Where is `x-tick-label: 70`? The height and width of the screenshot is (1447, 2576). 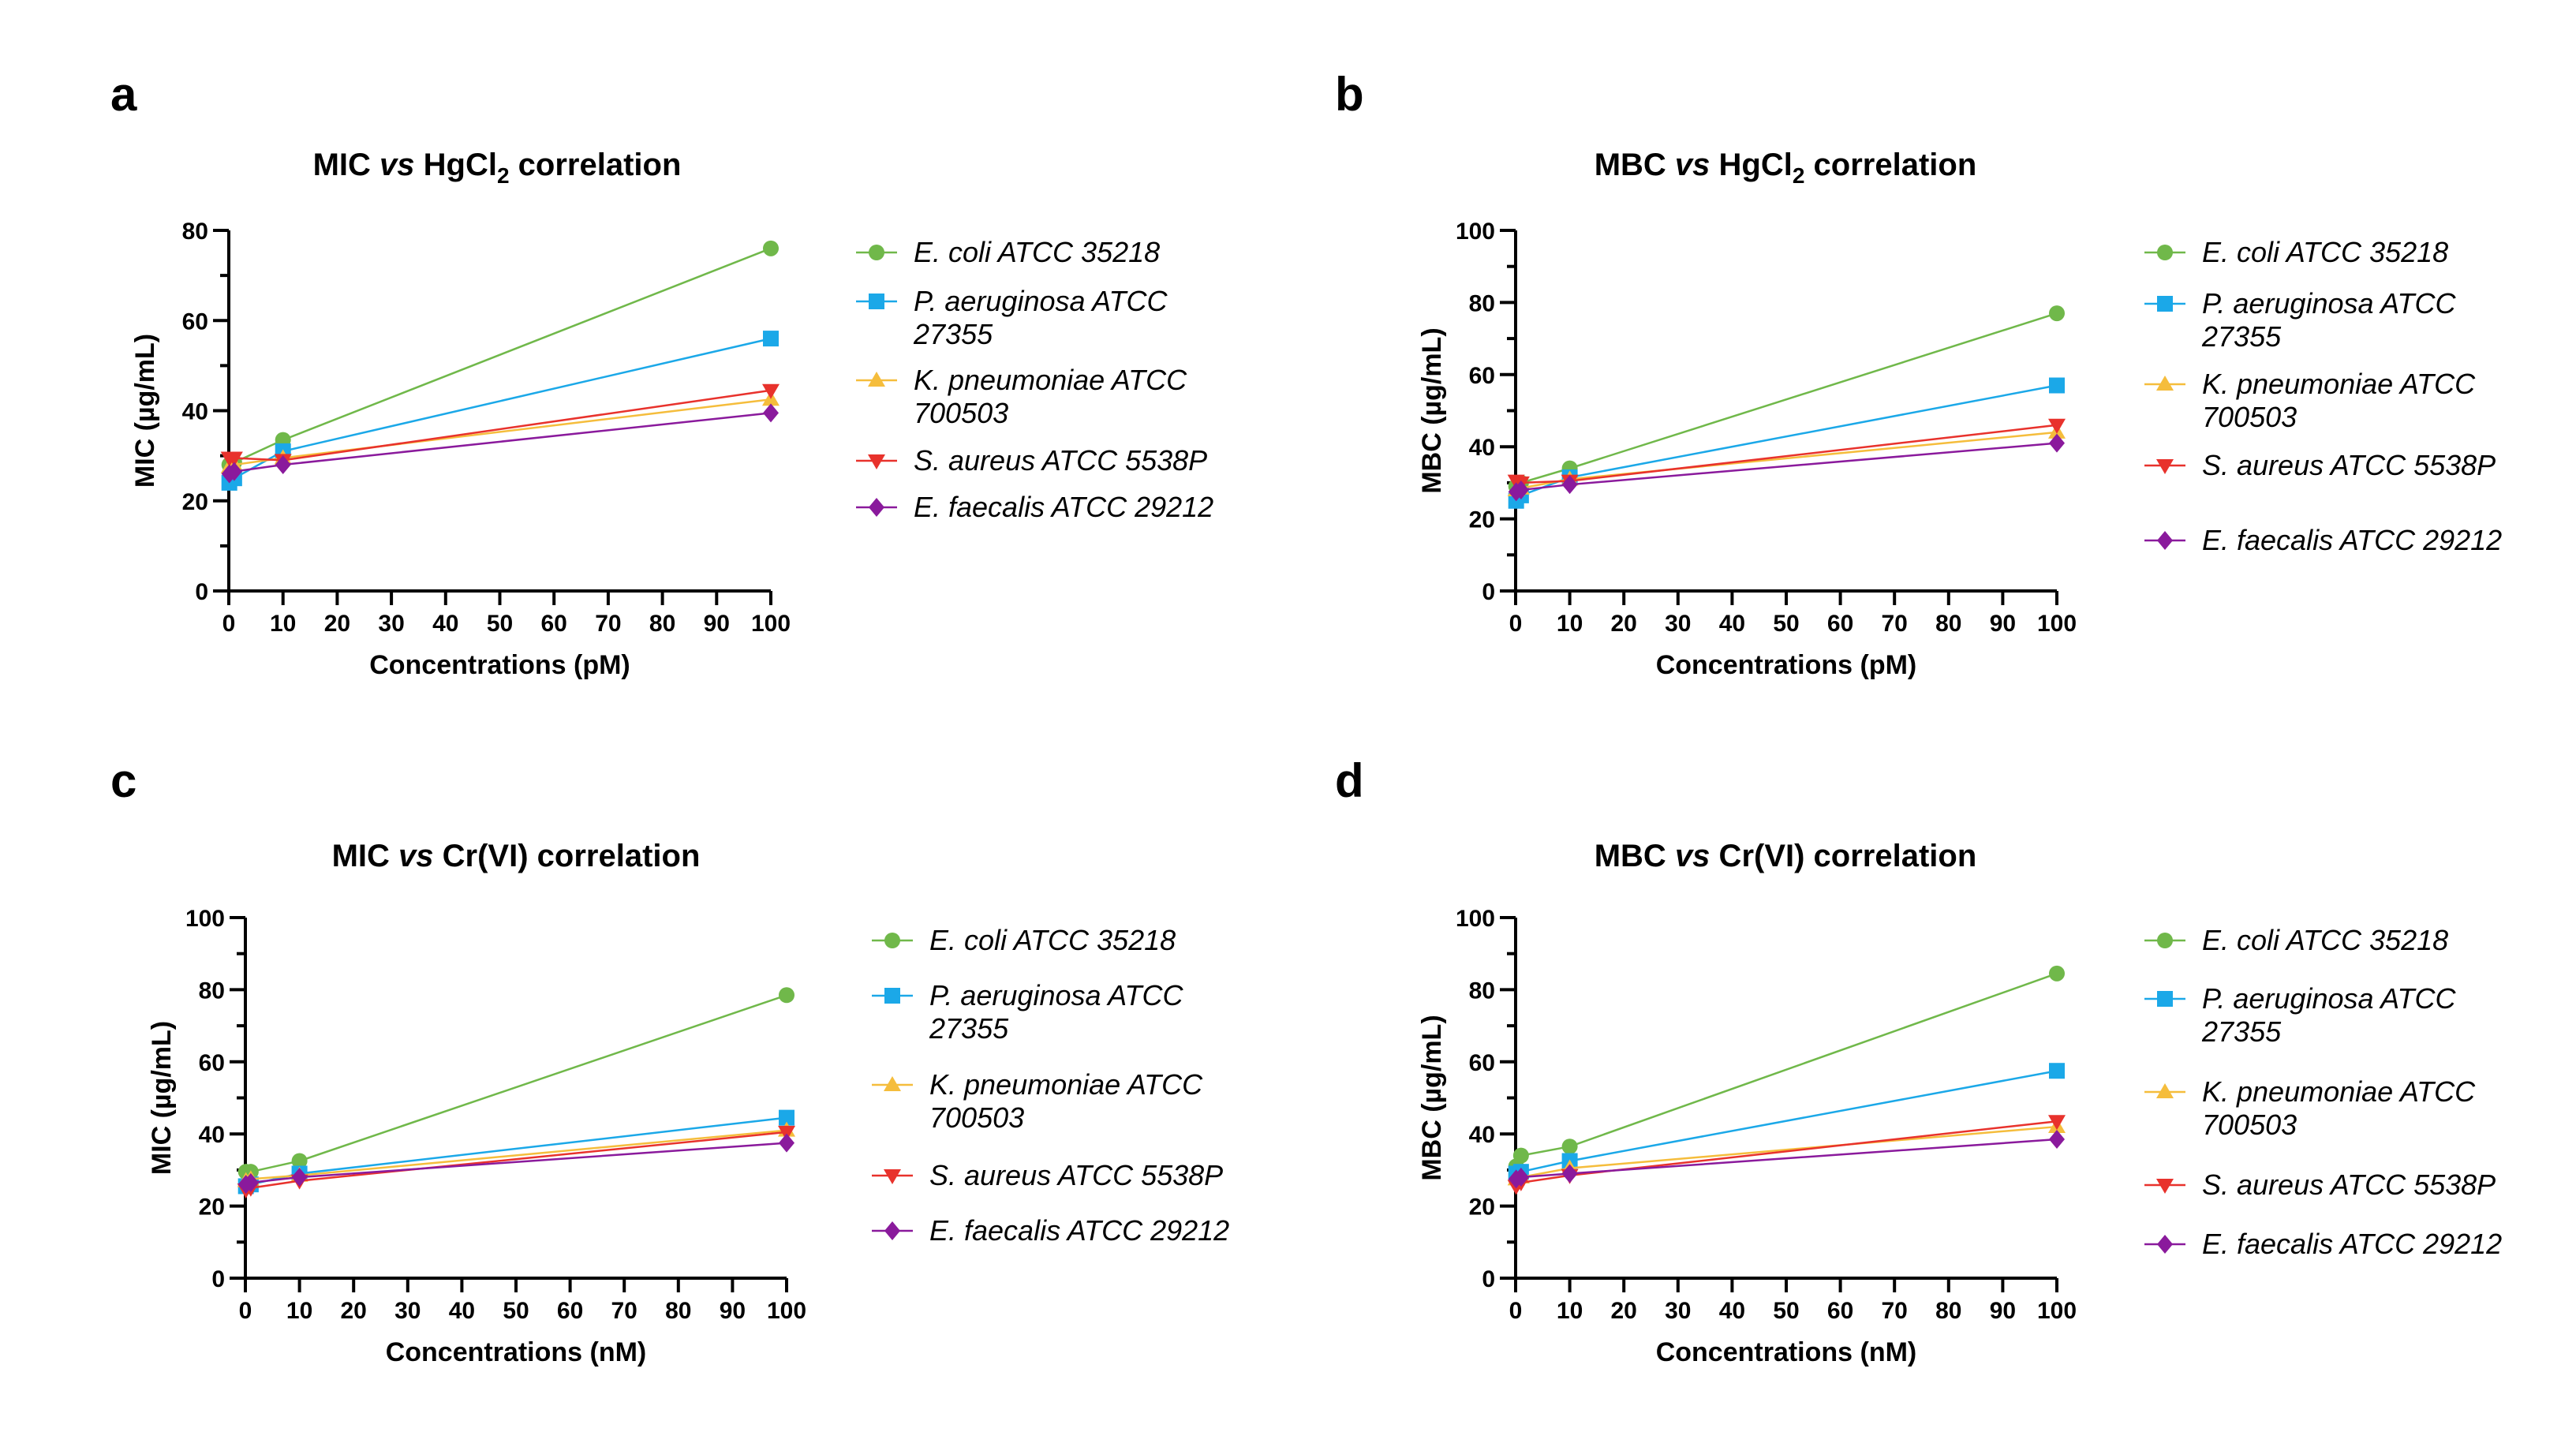
x-tick-label: 70 is located at coordinates (608, 624).